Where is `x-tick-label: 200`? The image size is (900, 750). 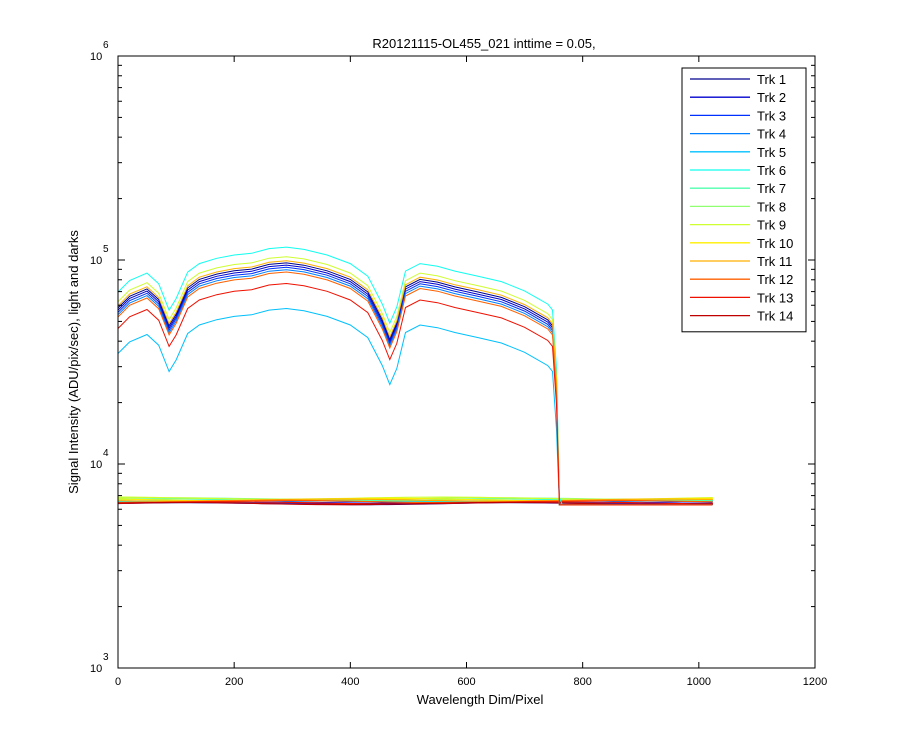
x-tick-label: 200 is located at coordinates (234, 682).